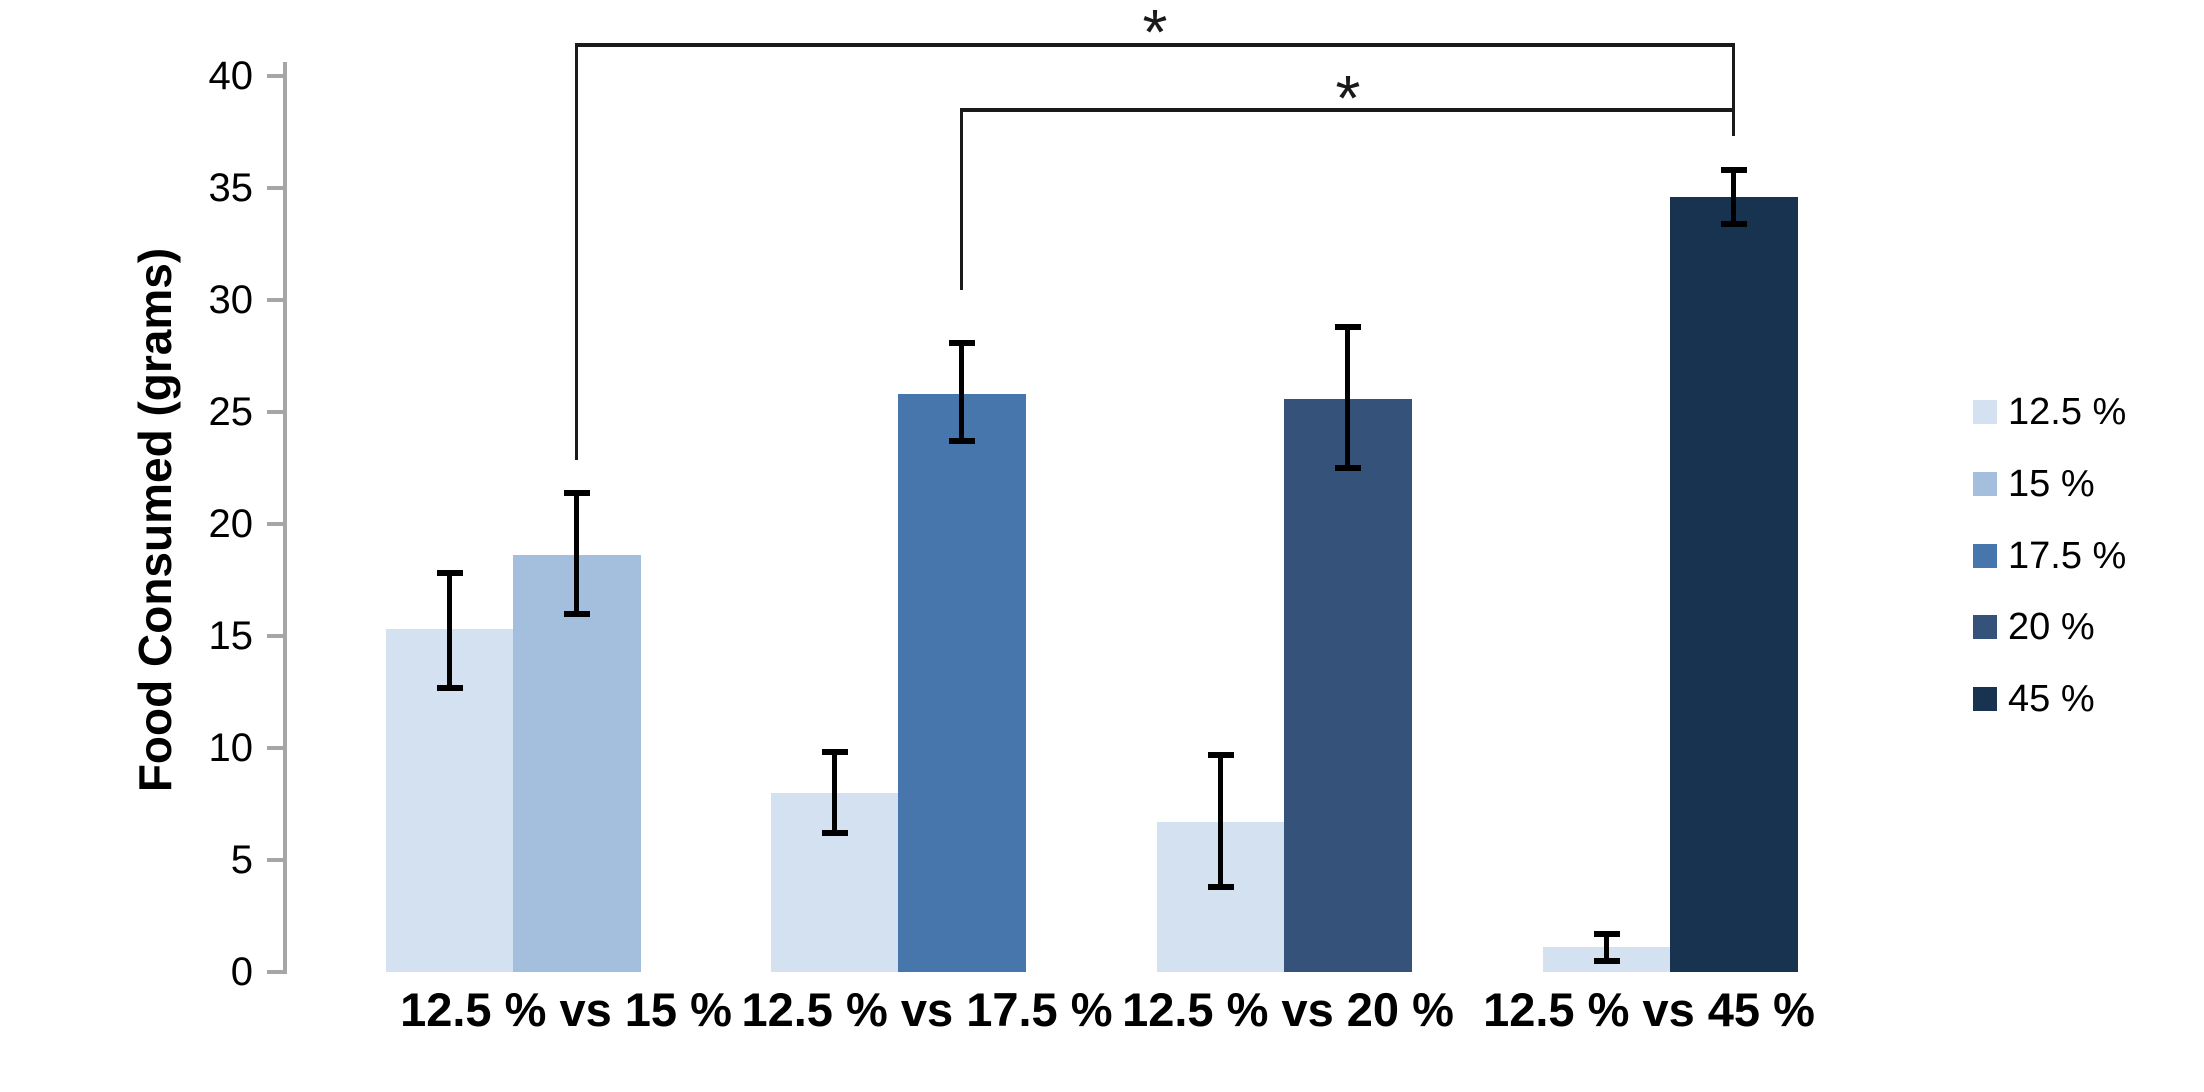 The width and height of the screenshot is (2204, 1092). What do you see at coordinates (231, 300) in the screenshot?
I see `y-tick-label: 30` at bounding box center [231, 300].